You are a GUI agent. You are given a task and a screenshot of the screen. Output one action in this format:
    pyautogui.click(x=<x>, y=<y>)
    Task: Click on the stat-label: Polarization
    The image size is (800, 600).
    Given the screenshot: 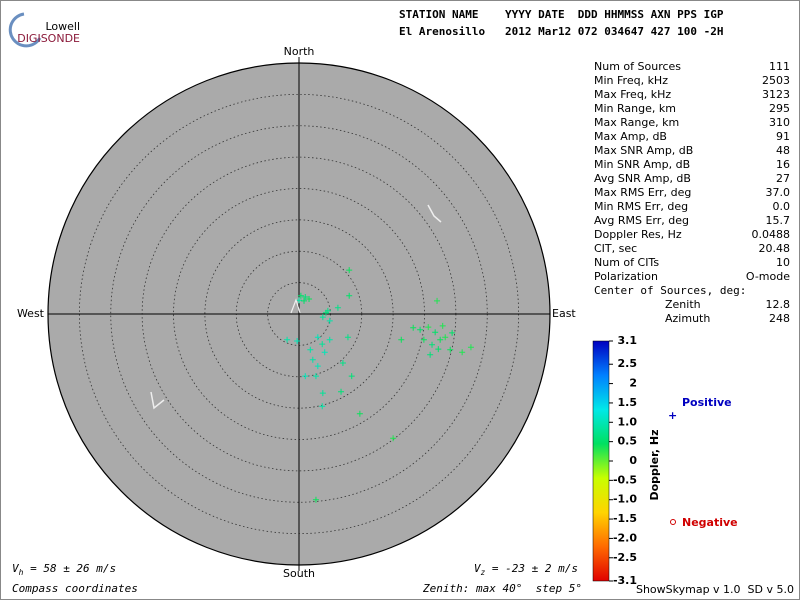 What is the action you would take?
    pyautogui.click(x=626, y=276)
    